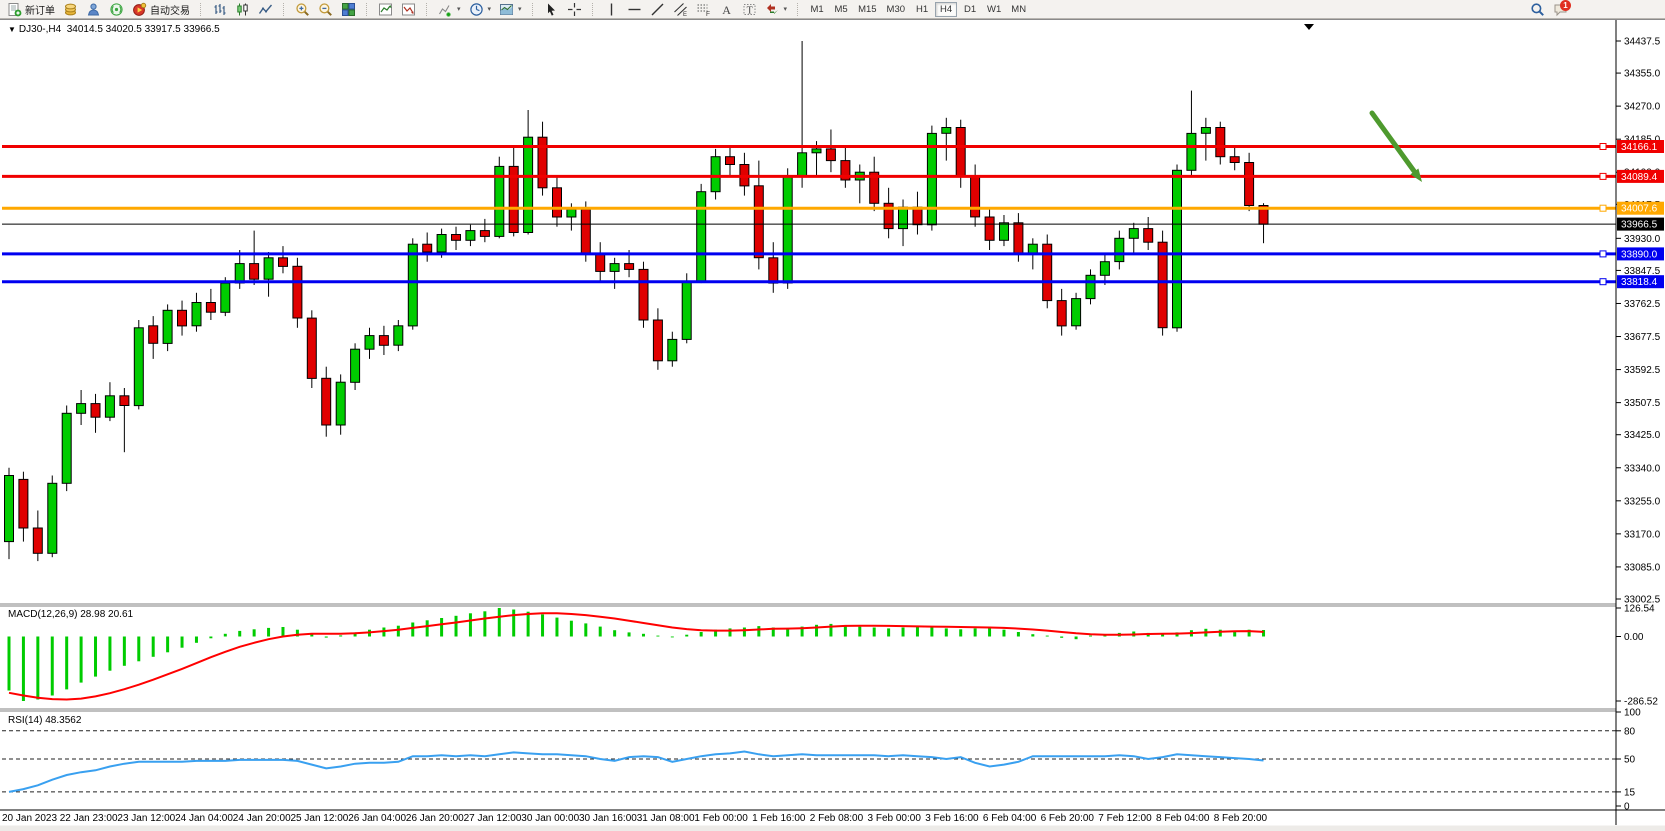 The height and width of the screenshot is (831, 1665). I want to click on svg-text: T, so click(749, 10).